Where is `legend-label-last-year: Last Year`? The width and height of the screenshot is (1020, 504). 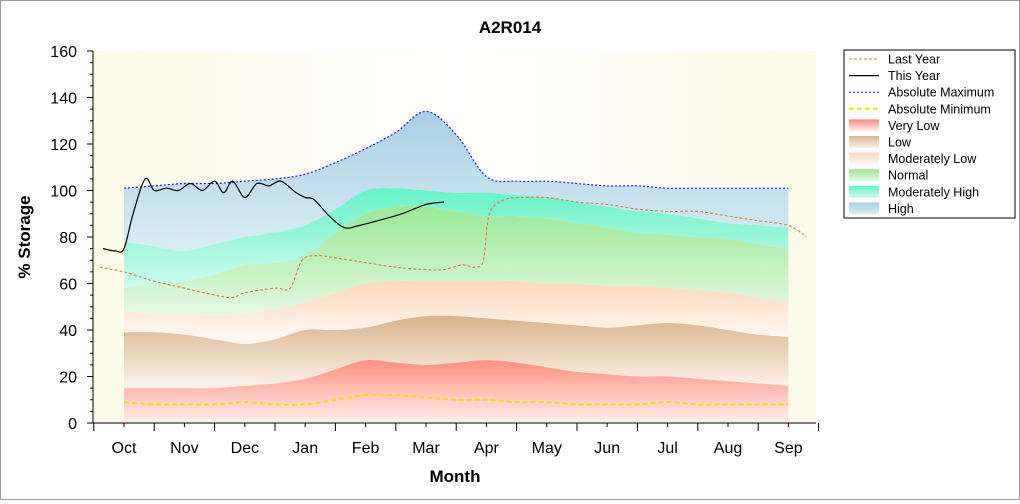
legend-label-last-year: Last Year is located at coordinates (914, 60).